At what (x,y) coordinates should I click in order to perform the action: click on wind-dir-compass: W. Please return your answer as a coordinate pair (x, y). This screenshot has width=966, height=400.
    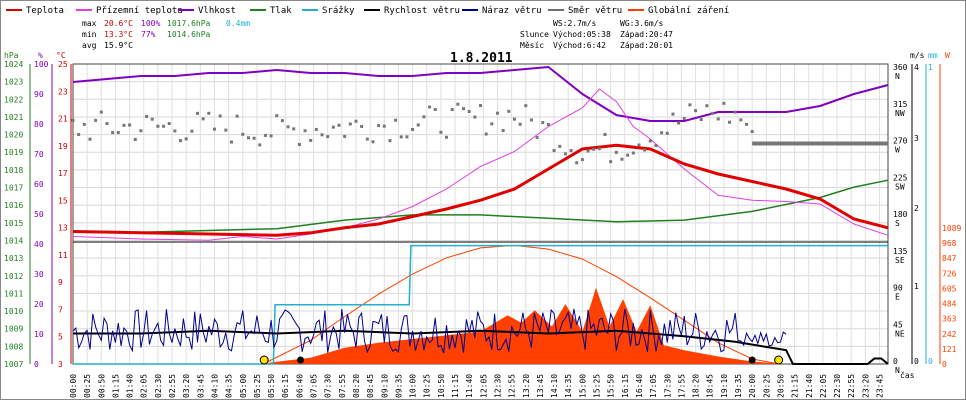
    Looking at the image, I should click on (897, 150).